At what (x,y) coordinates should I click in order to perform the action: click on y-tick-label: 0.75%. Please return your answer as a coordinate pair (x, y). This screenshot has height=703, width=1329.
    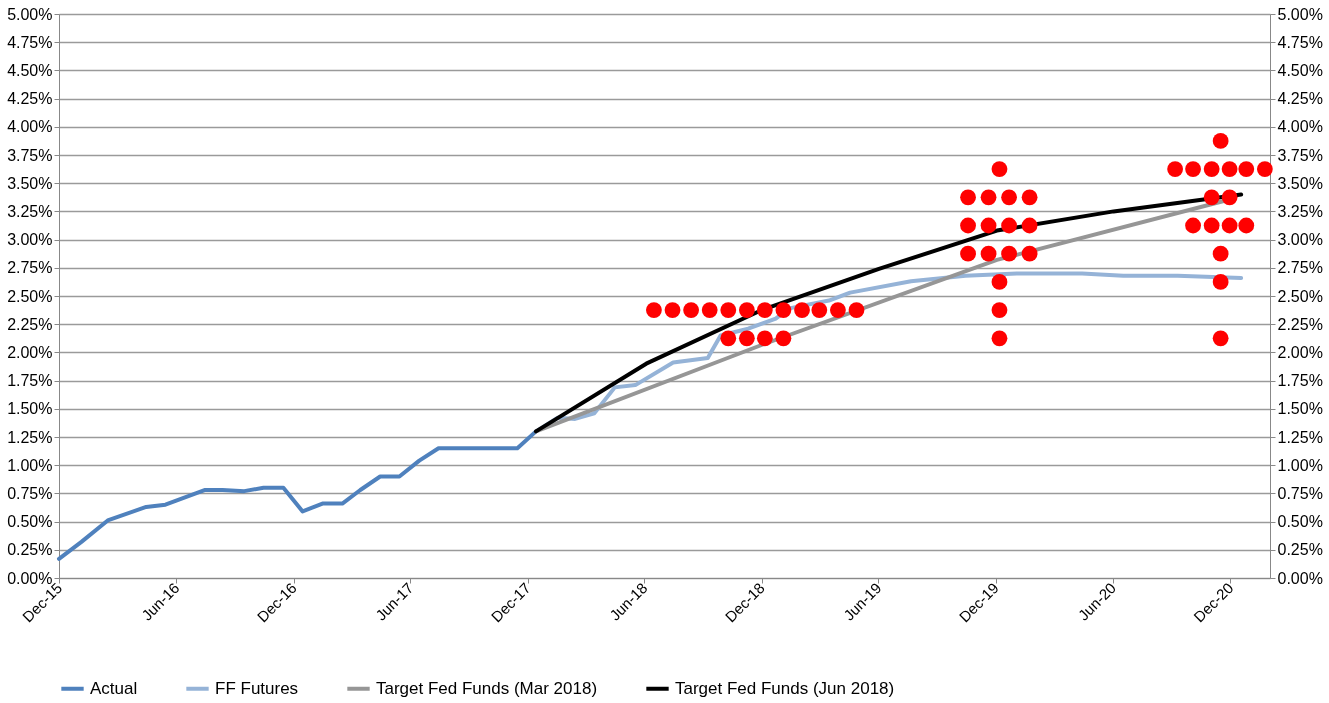
    Looking at the image, I should click on (30, 493).